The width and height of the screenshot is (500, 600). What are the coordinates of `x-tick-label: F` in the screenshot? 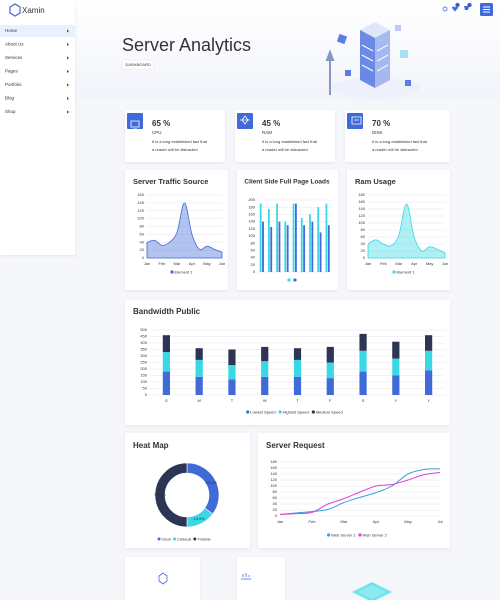 It's located at (330, 400).